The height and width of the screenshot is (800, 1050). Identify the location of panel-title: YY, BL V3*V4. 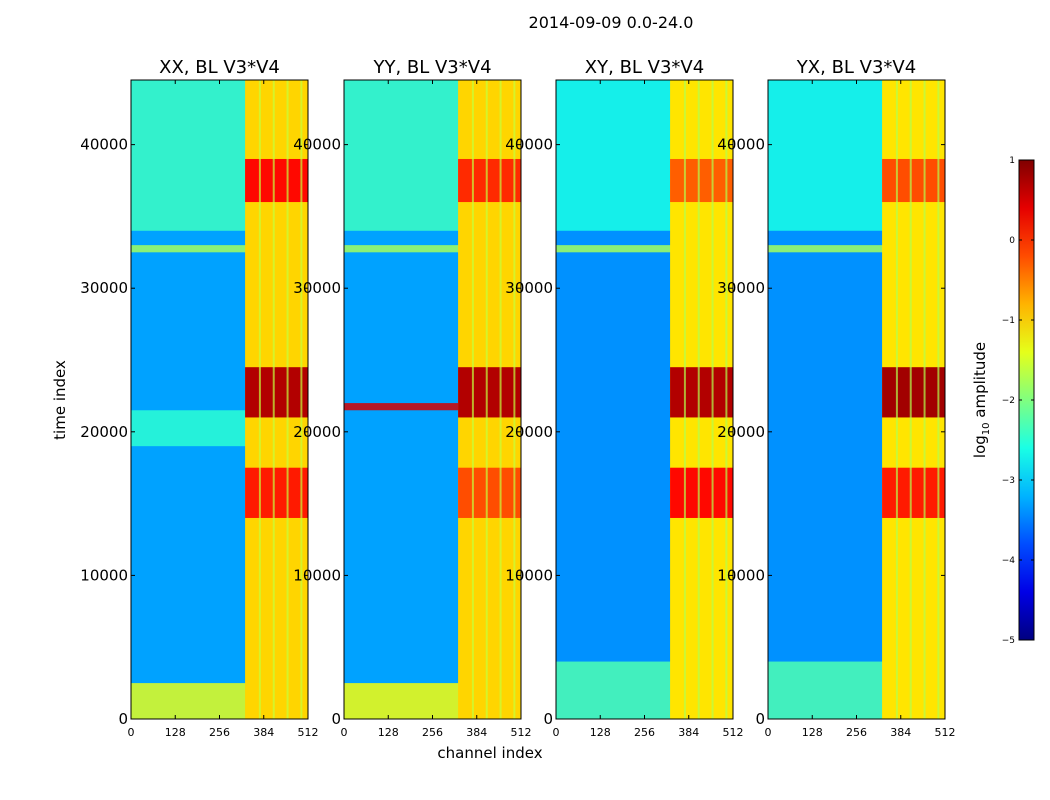
(431, 67).